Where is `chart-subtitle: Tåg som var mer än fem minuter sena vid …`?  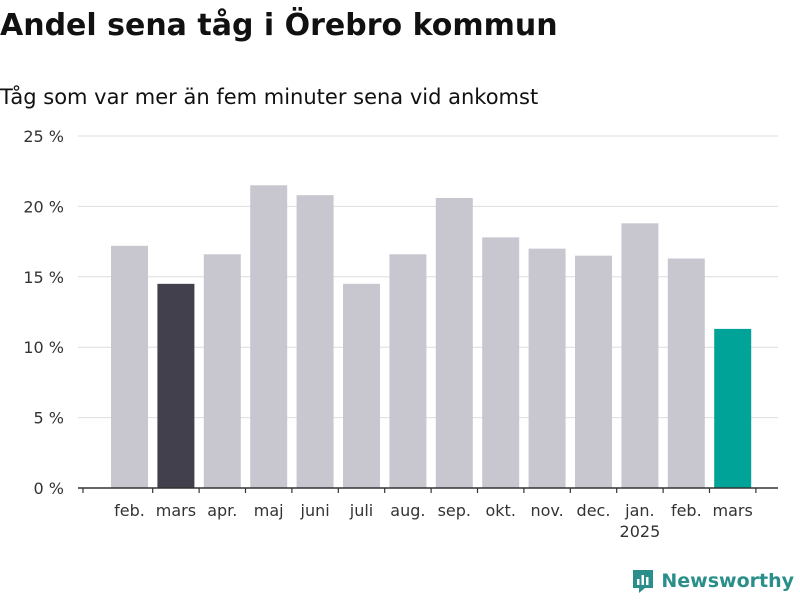 chart-subtitle: Tåg som var mer än fem minuter sena vid … is located at coordinates (269, 97).